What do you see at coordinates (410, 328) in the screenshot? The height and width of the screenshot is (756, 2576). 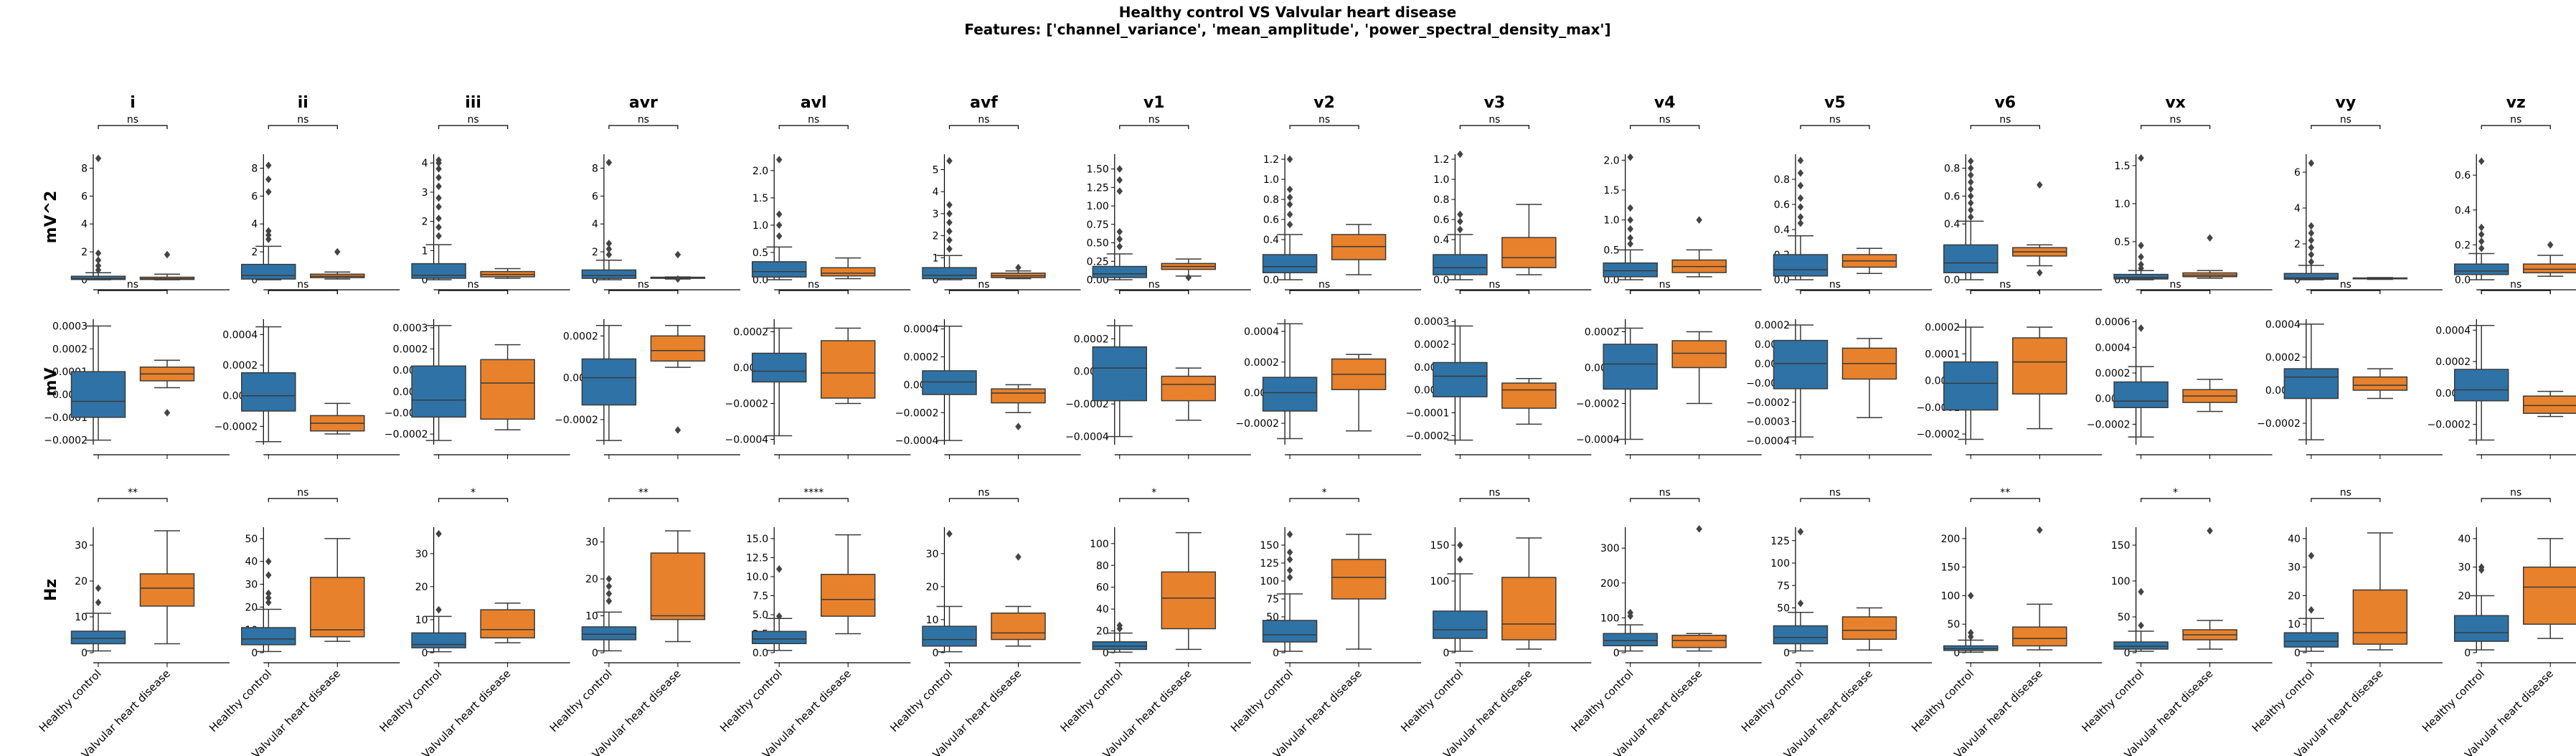 I see `y-tick-label: 0.0003` at bounding box center [410, 328].